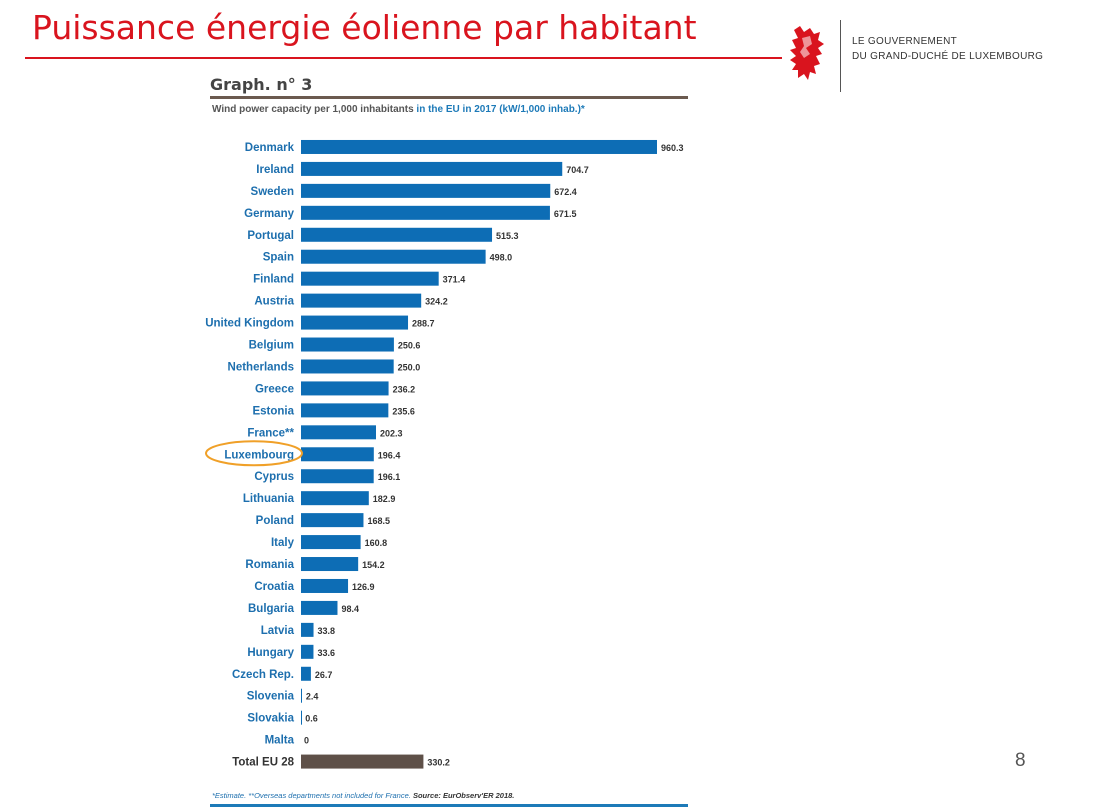 The width and height of the screenshot is (1093, 811). Describe the element at coordinates (269, 565) in the screenshot. I see `category-label-romania: Romania` at that location.